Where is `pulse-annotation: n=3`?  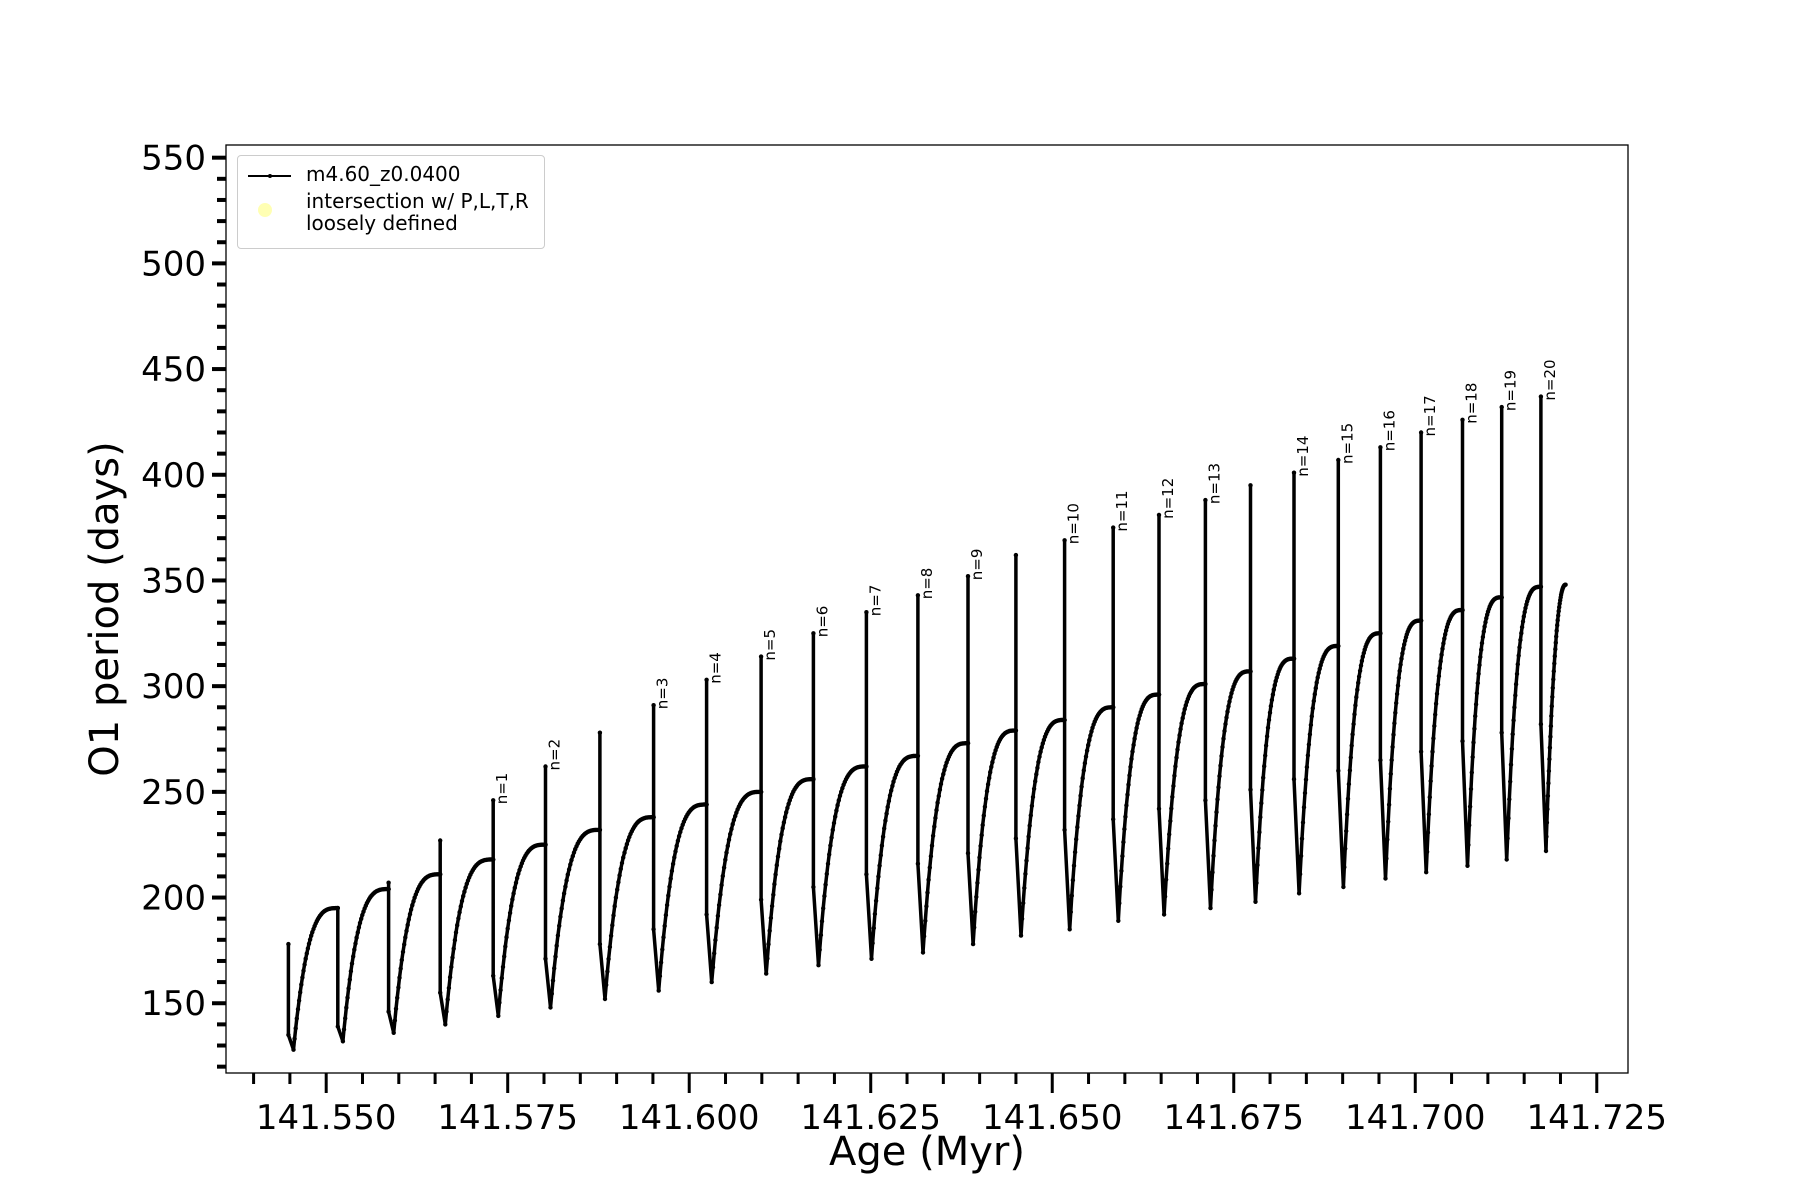
pulse-annotation: n=3 is located at coordinates (663, 694).